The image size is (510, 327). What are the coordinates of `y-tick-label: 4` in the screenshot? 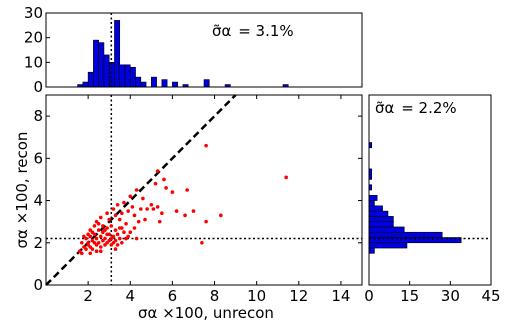 It's located at (38, 201).